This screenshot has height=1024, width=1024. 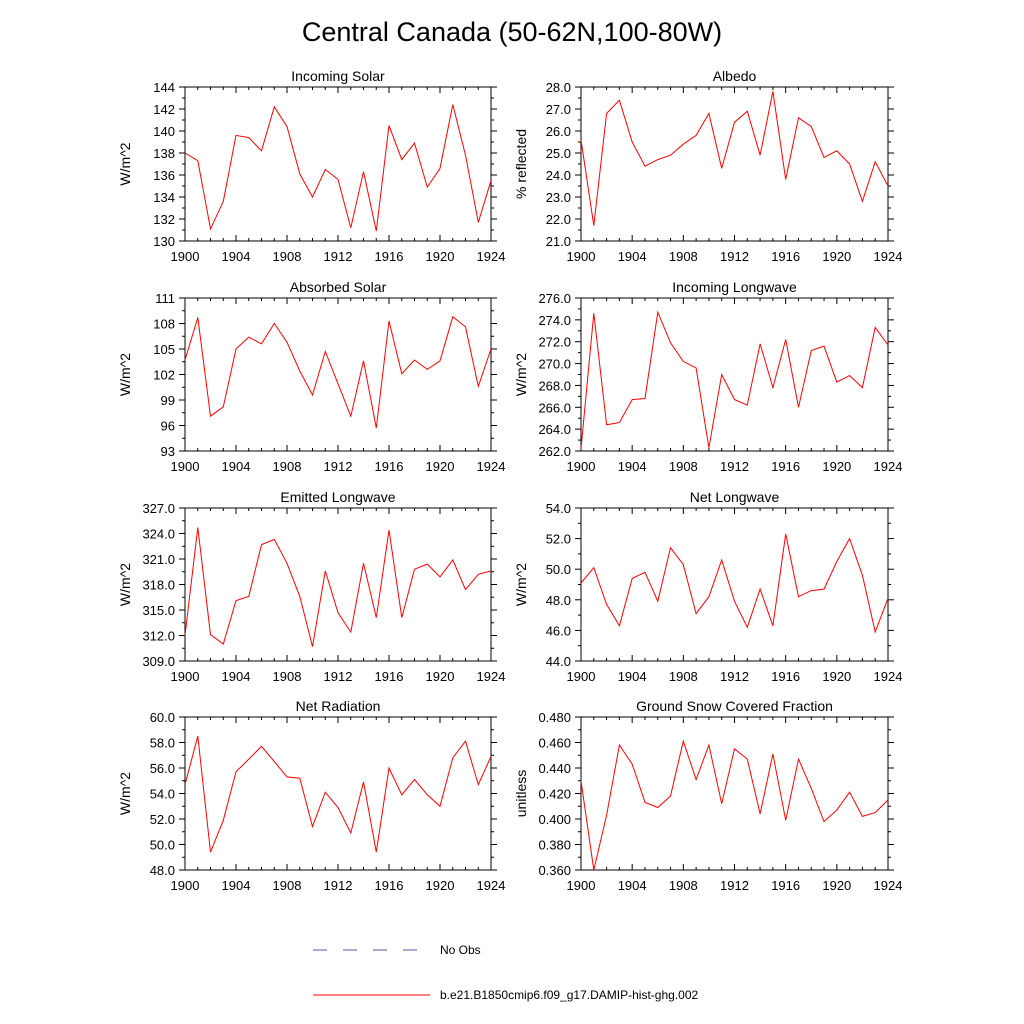 What do you see at coordinates (338, 287) in the screenshot?
I see `panel-title: Absorbed Solar` at bounding box center [338, 287].